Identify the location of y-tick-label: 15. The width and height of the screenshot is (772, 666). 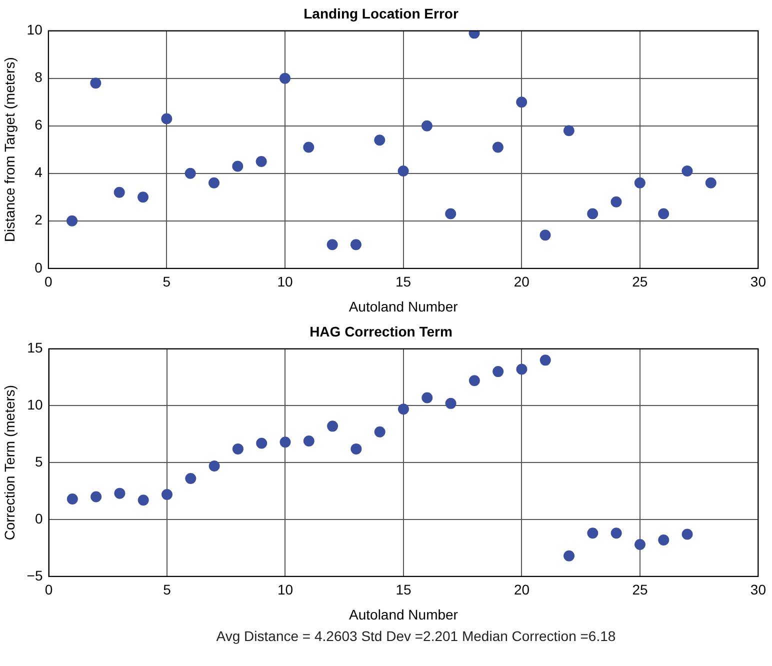
(35, 348).